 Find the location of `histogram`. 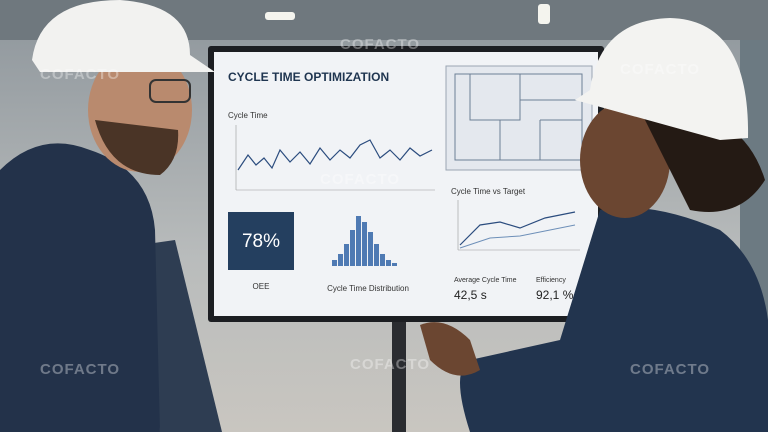

histogram is located at coordinates (364, 241).